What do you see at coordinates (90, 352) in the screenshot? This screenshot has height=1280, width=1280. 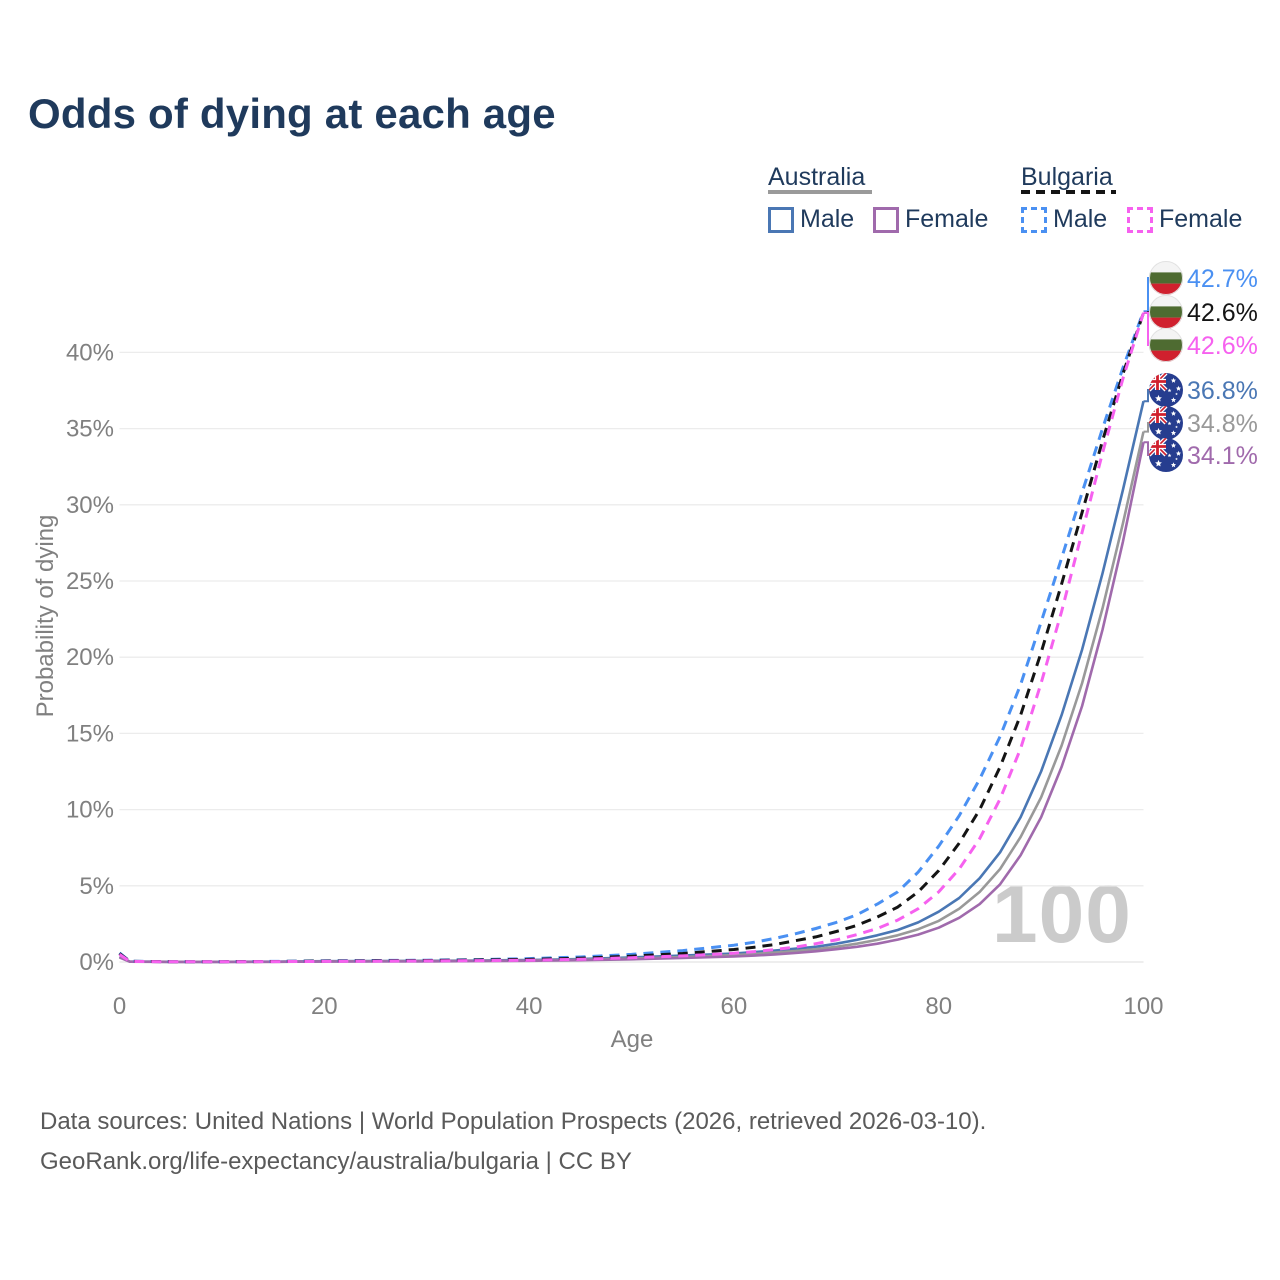 I see `y-tick-label: 40%` at bounding box center [90, 352].